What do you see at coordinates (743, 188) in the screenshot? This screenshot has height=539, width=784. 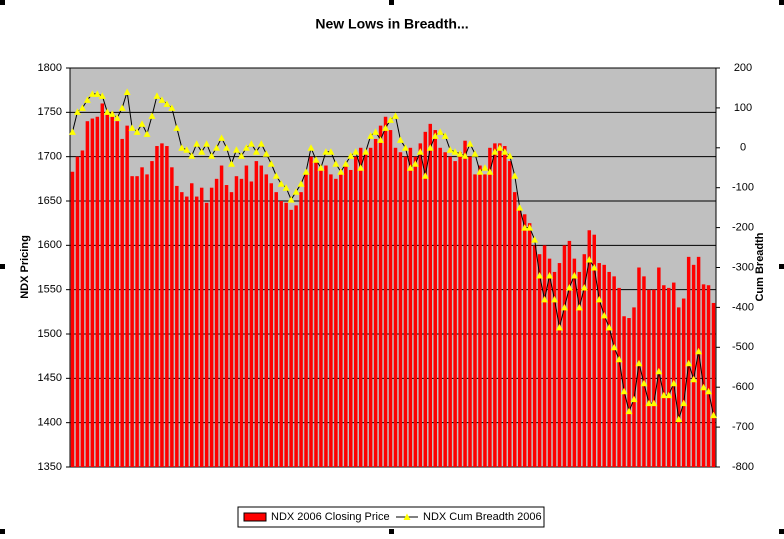 I see `y2-tick-label: -100` at bounding box center [743, 188].